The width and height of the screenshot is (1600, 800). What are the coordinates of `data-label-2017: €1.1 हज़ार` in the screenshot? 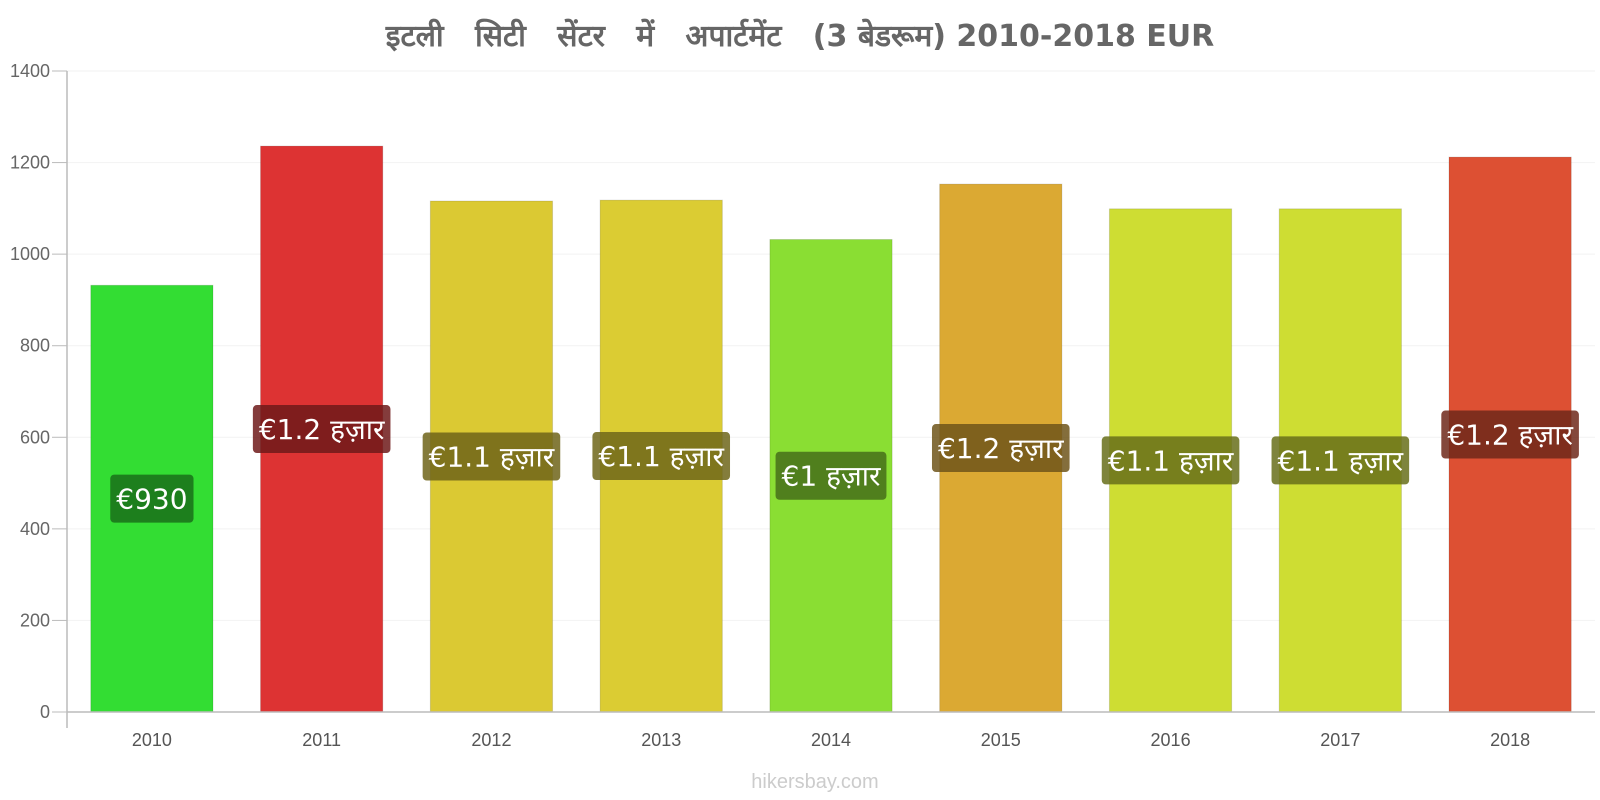 It's located at (1340, 460).